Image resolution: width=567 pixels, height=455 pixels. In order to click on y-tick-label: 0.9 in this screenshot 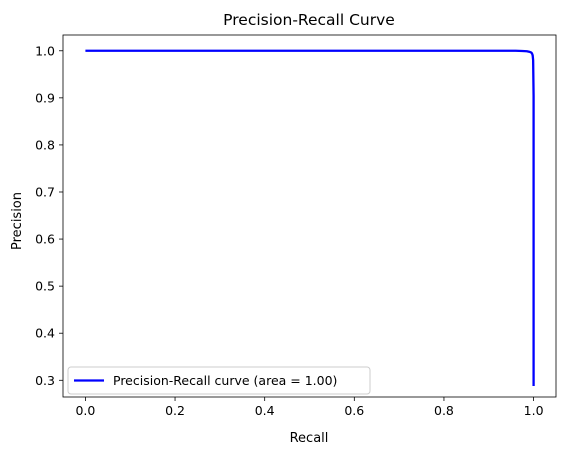, I will do `click(45, 97)`.